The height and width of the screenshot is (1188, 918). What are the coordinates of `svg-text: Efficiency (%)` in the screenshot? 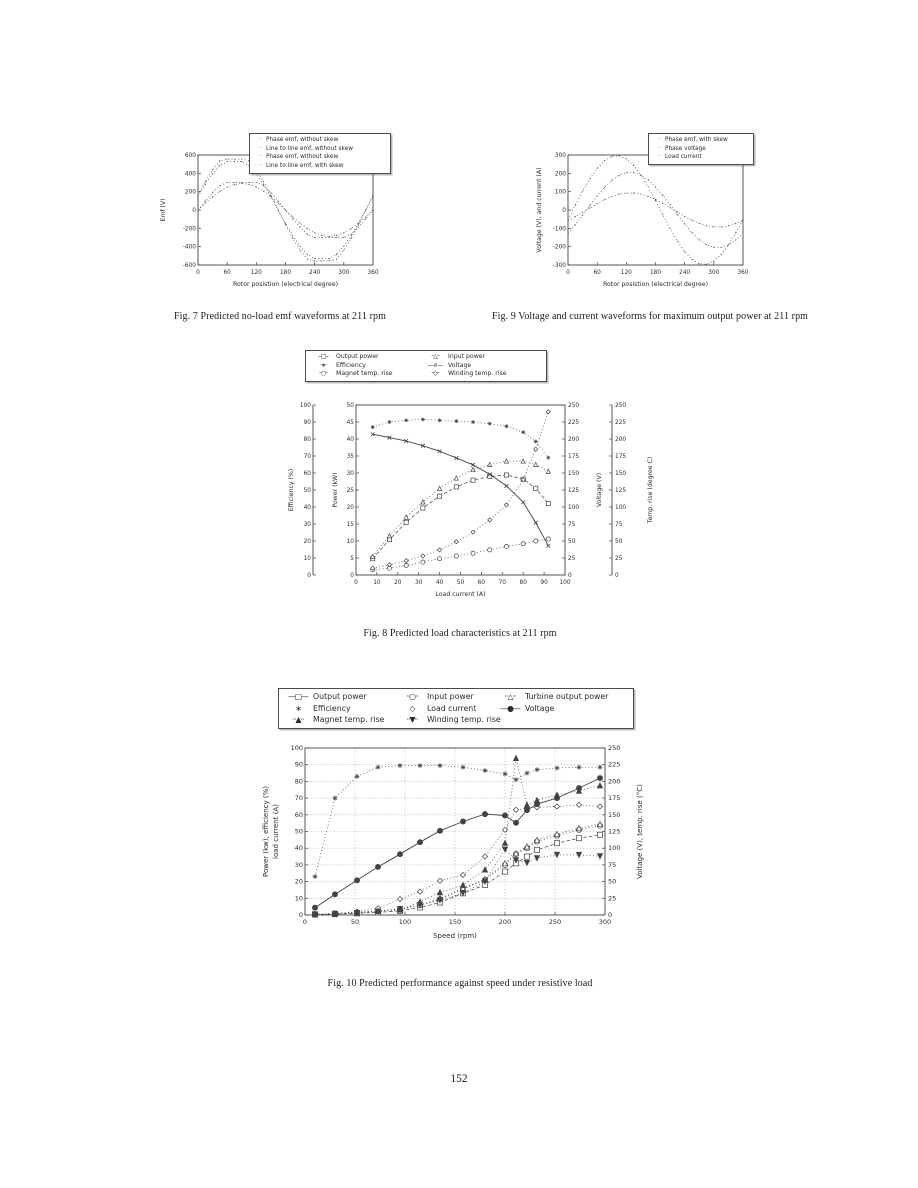 It's located at (291, 490).